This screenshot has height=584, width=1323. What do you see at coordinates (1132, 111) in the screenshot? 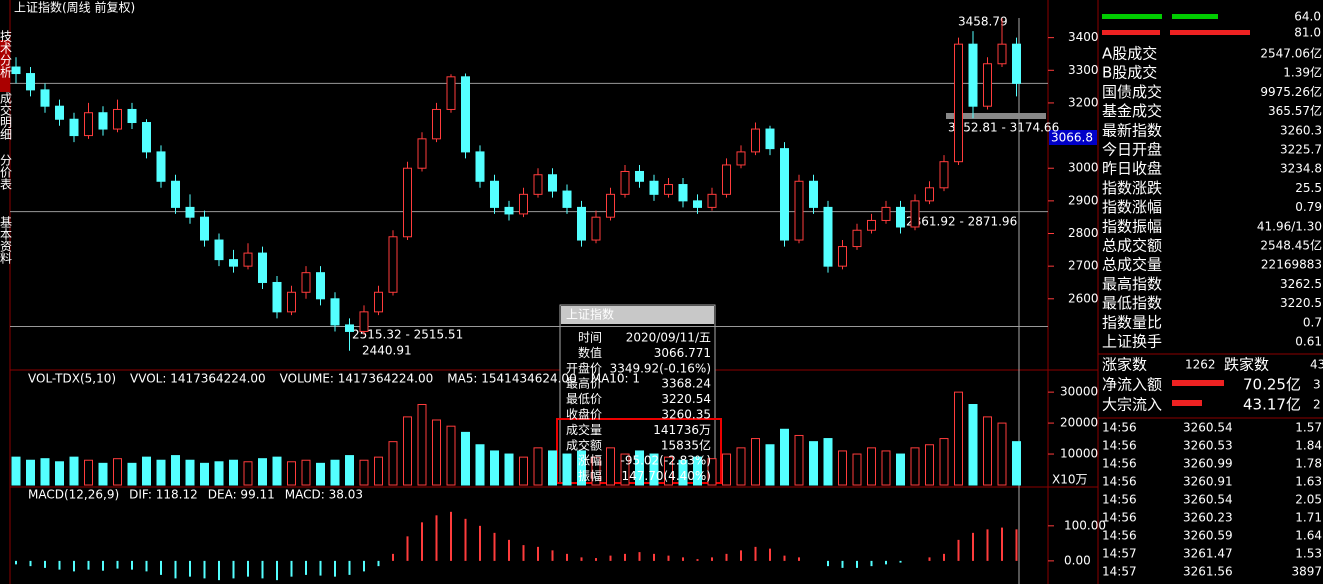
I see `stat-label: 基金成交` at bounding box center [1132, 111].